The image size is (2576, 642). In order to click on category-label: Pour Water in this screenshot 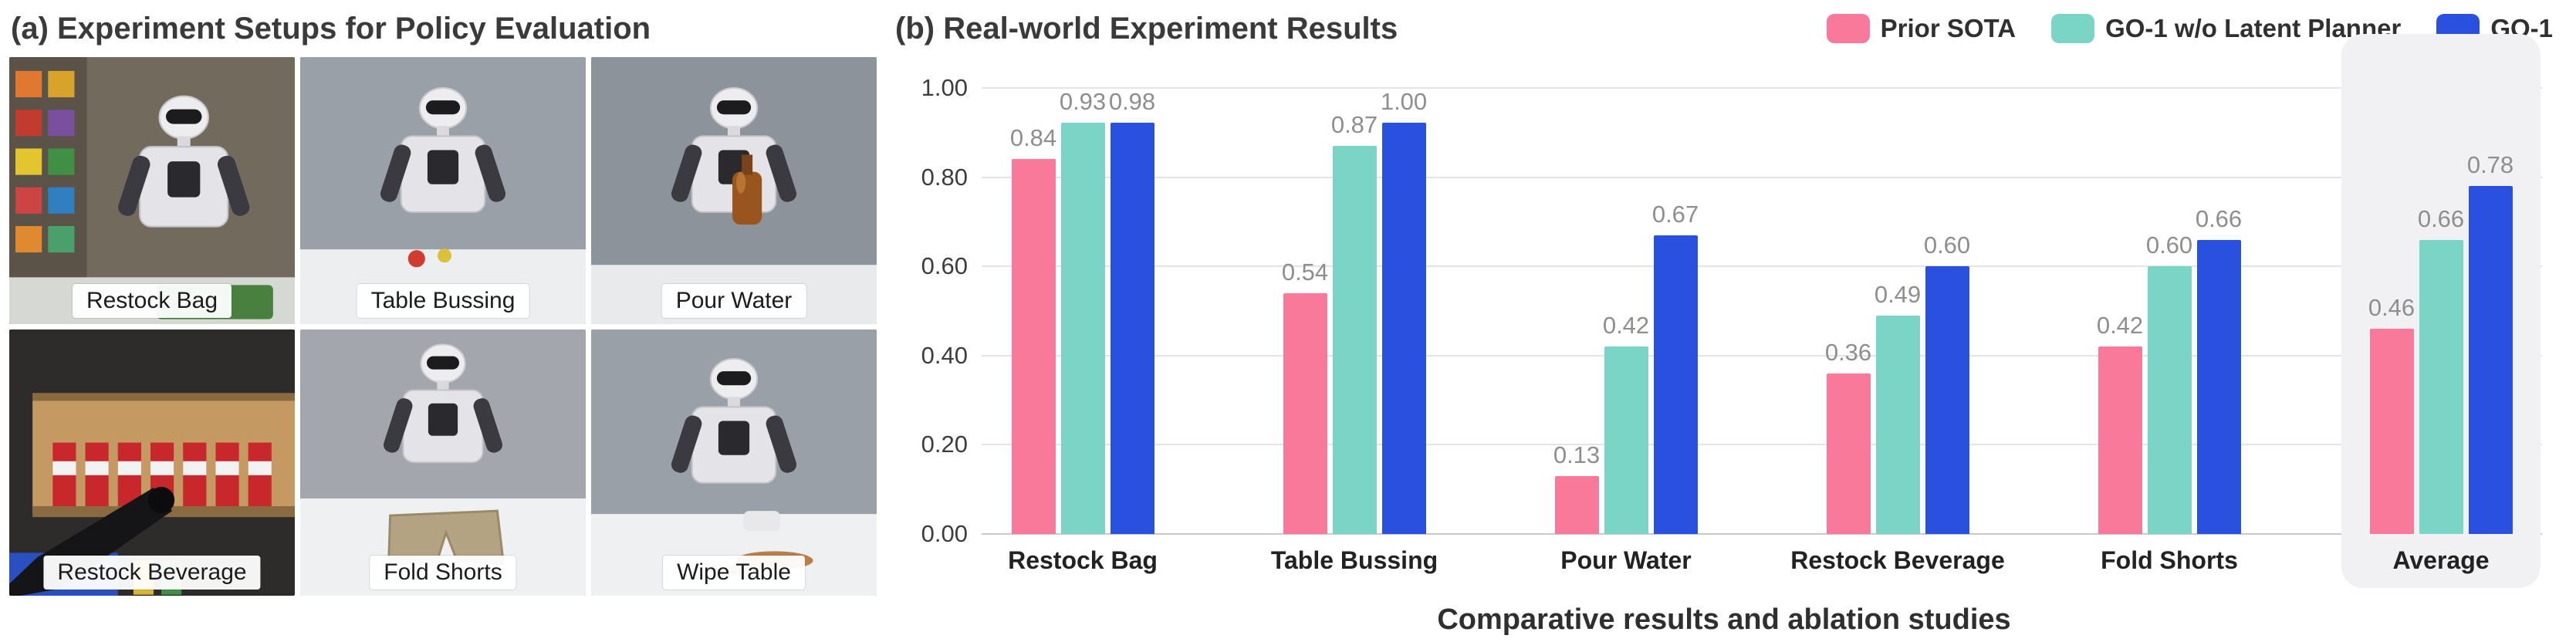, I will do `click(1626, 560)`.